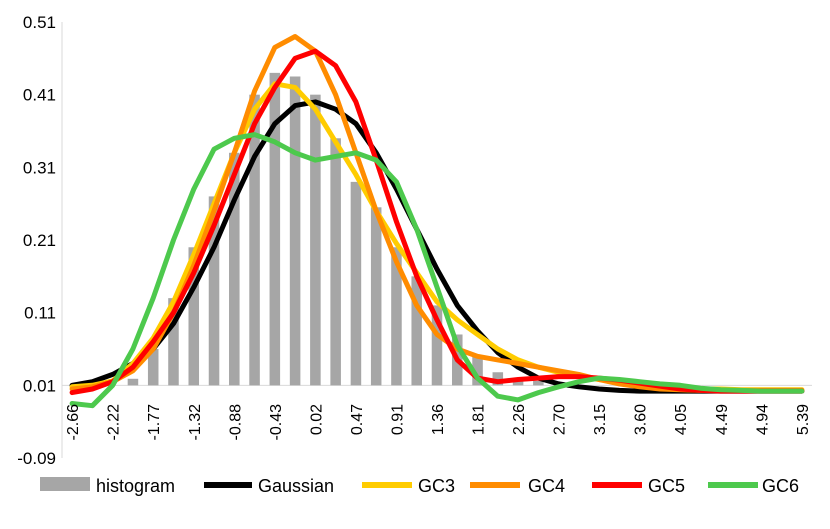  I want to click on legend: histogram Gaussian GC3 GC4 GC5 GC6, so click(419, 486).